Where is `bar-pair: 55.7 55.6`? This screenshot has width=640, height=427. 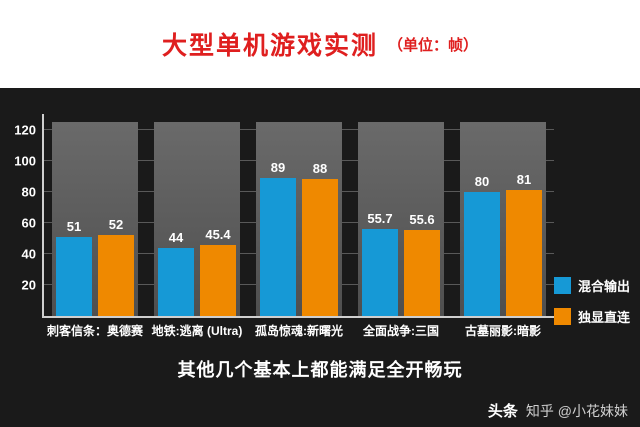
bar-pair: 55.7 55.6 is located at coordinates (401, 215).